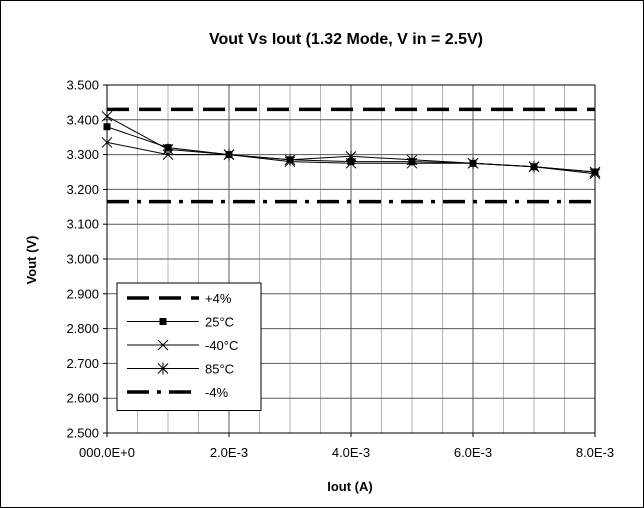  I want to click on y-tick-label: 3.300, so click(82, 154).